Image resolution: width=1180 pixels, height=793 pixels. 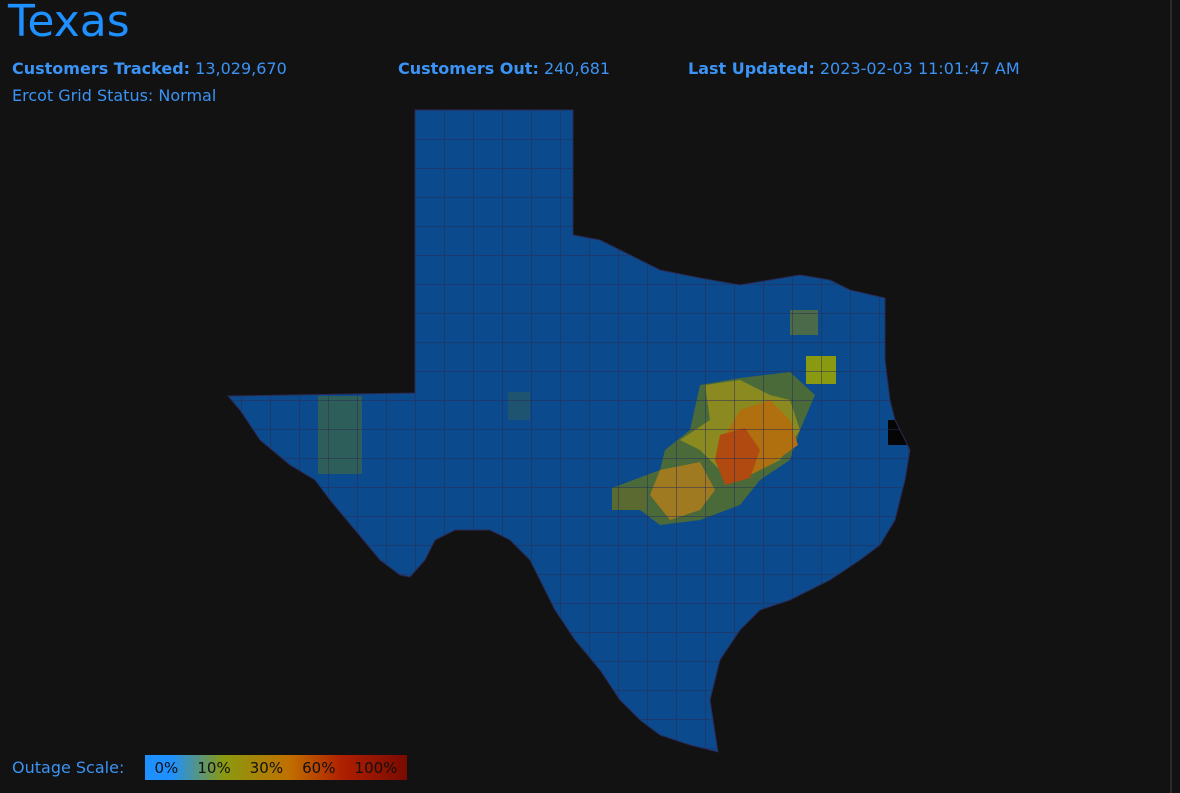 What do you see at coordinates (919, 68) in the screenshot?
I see `stat-value: 2023-02-03 11:01:47 AM` at bounding box center [919, 68].